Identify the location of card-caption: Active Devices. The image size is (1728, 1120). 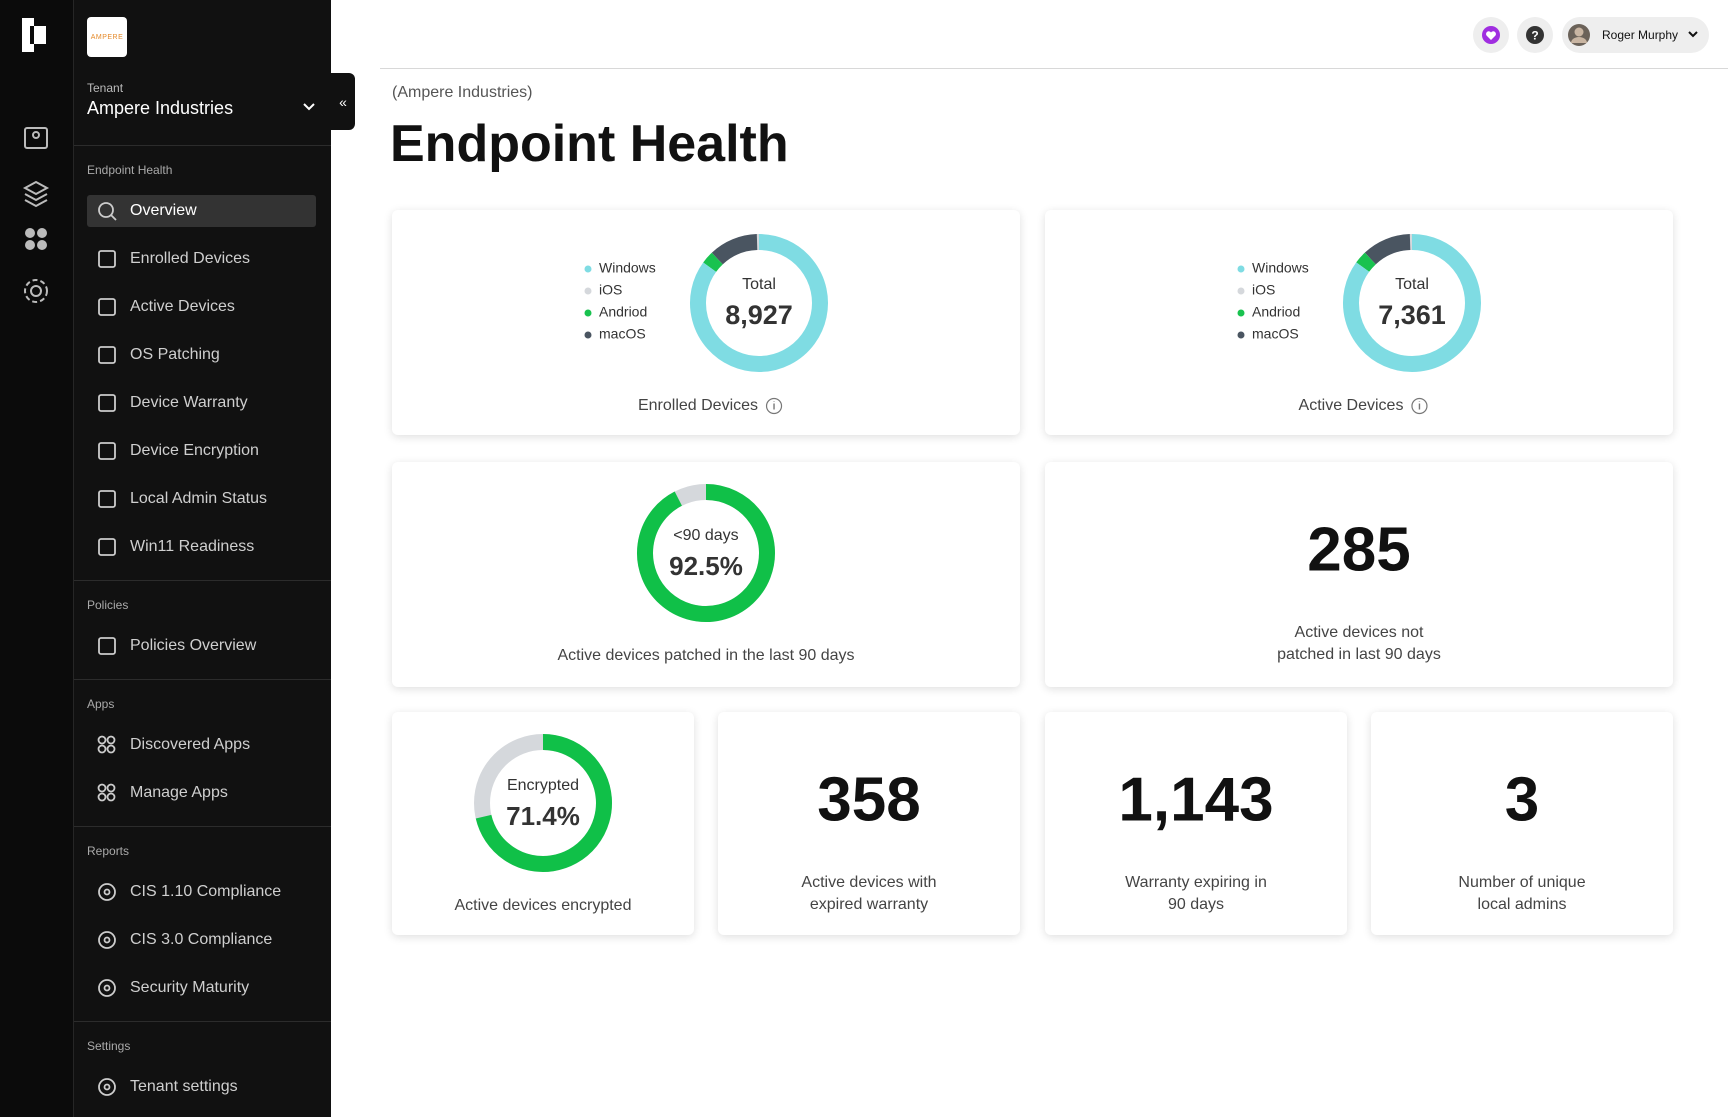
(1351, 405).